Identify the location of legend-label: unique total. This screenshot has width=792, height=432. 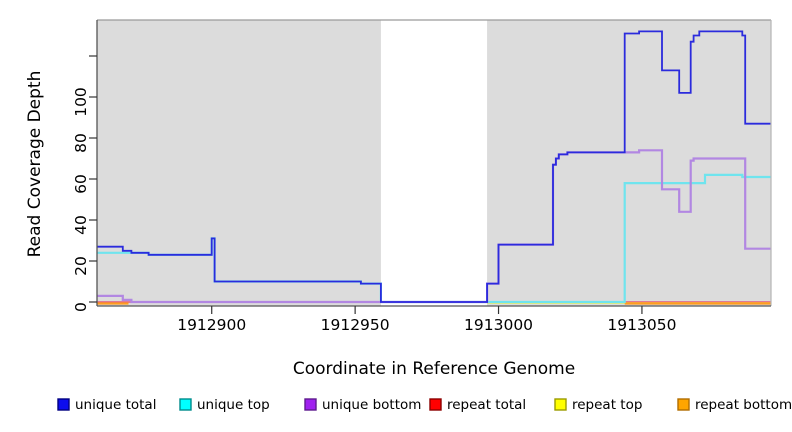
(115, 405).